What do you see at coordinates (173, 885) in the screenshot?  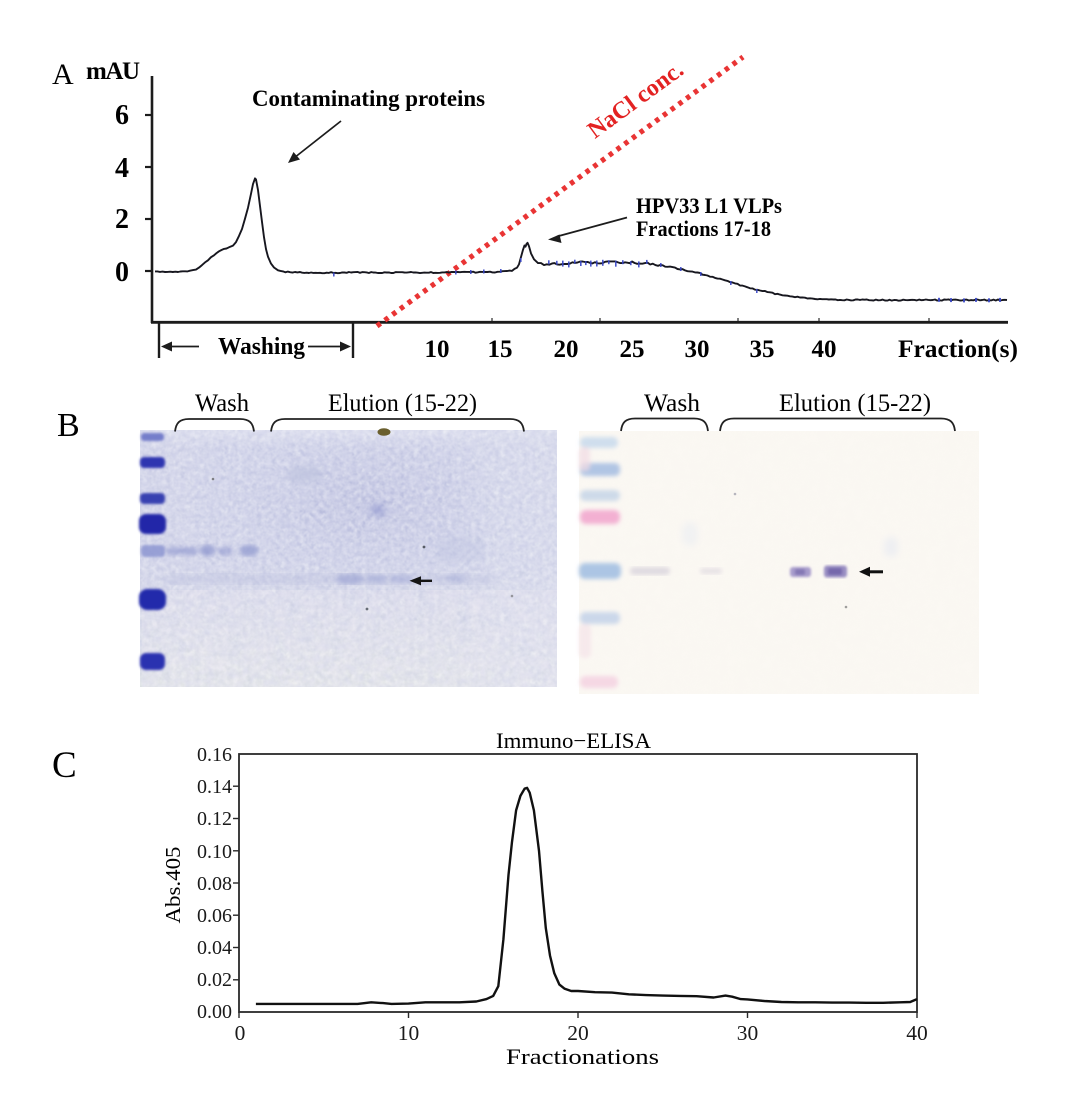 I see `svg-text: Abs.405` at bounding box center [173, 885].